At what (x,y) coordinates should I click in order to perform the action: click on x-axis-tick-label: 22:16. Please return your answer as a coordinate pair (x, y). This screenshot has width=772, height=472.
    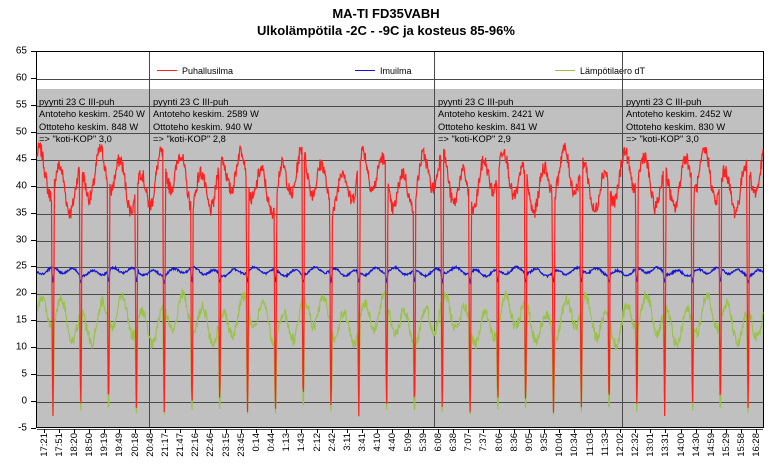
    Looking at the image, I should click on (196, 445).